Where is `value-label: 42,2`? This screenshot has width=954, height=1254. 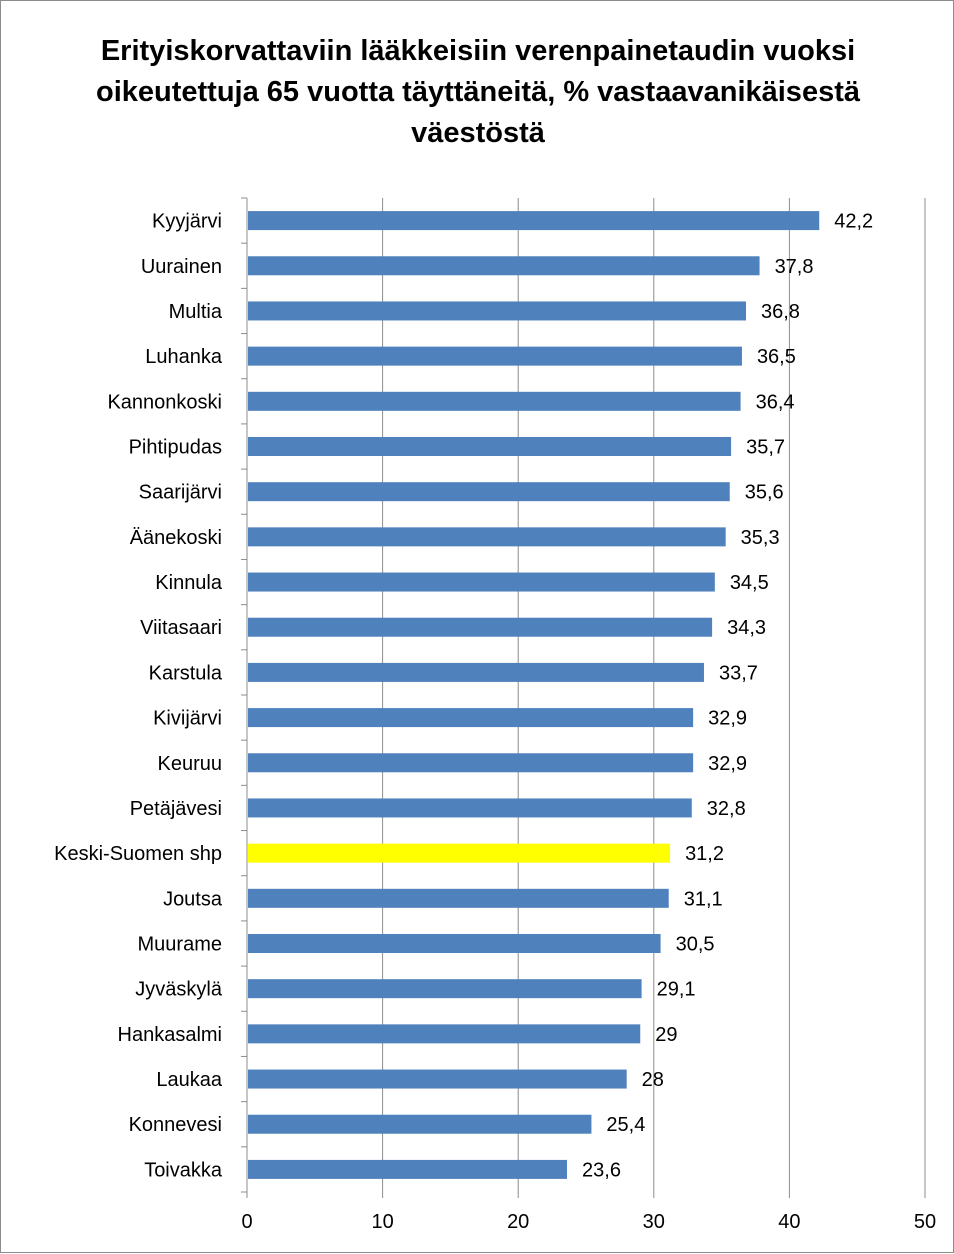 value-label: 42,2 is located at coordinates (853, 222).